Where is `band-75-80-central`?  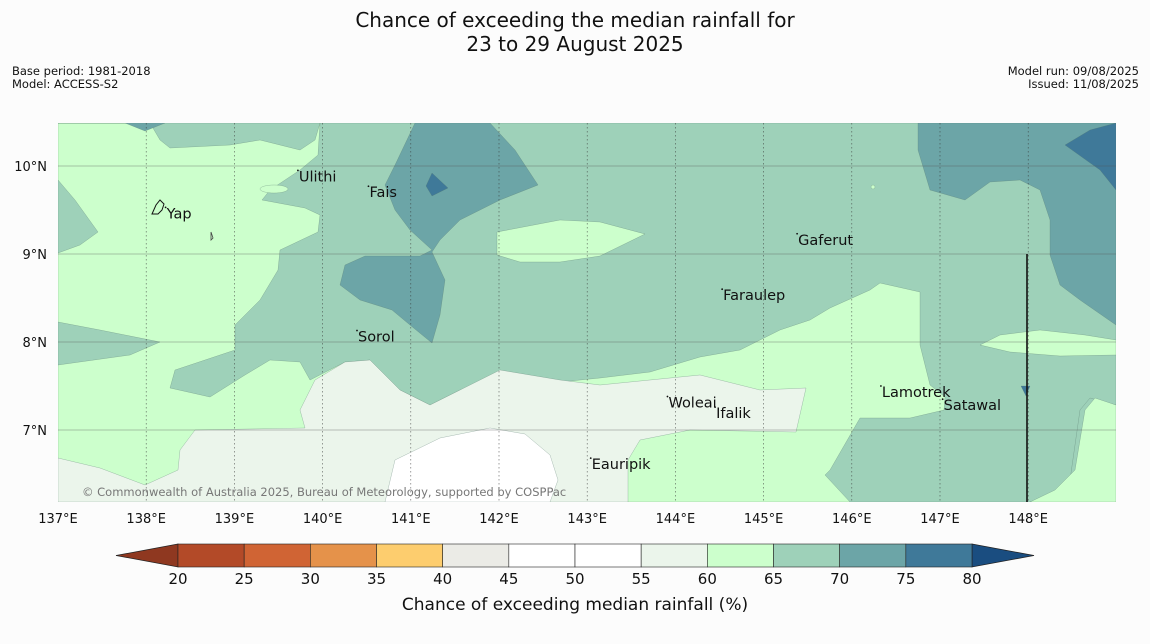 band-75-80-central is located at coordinates (437, 184).